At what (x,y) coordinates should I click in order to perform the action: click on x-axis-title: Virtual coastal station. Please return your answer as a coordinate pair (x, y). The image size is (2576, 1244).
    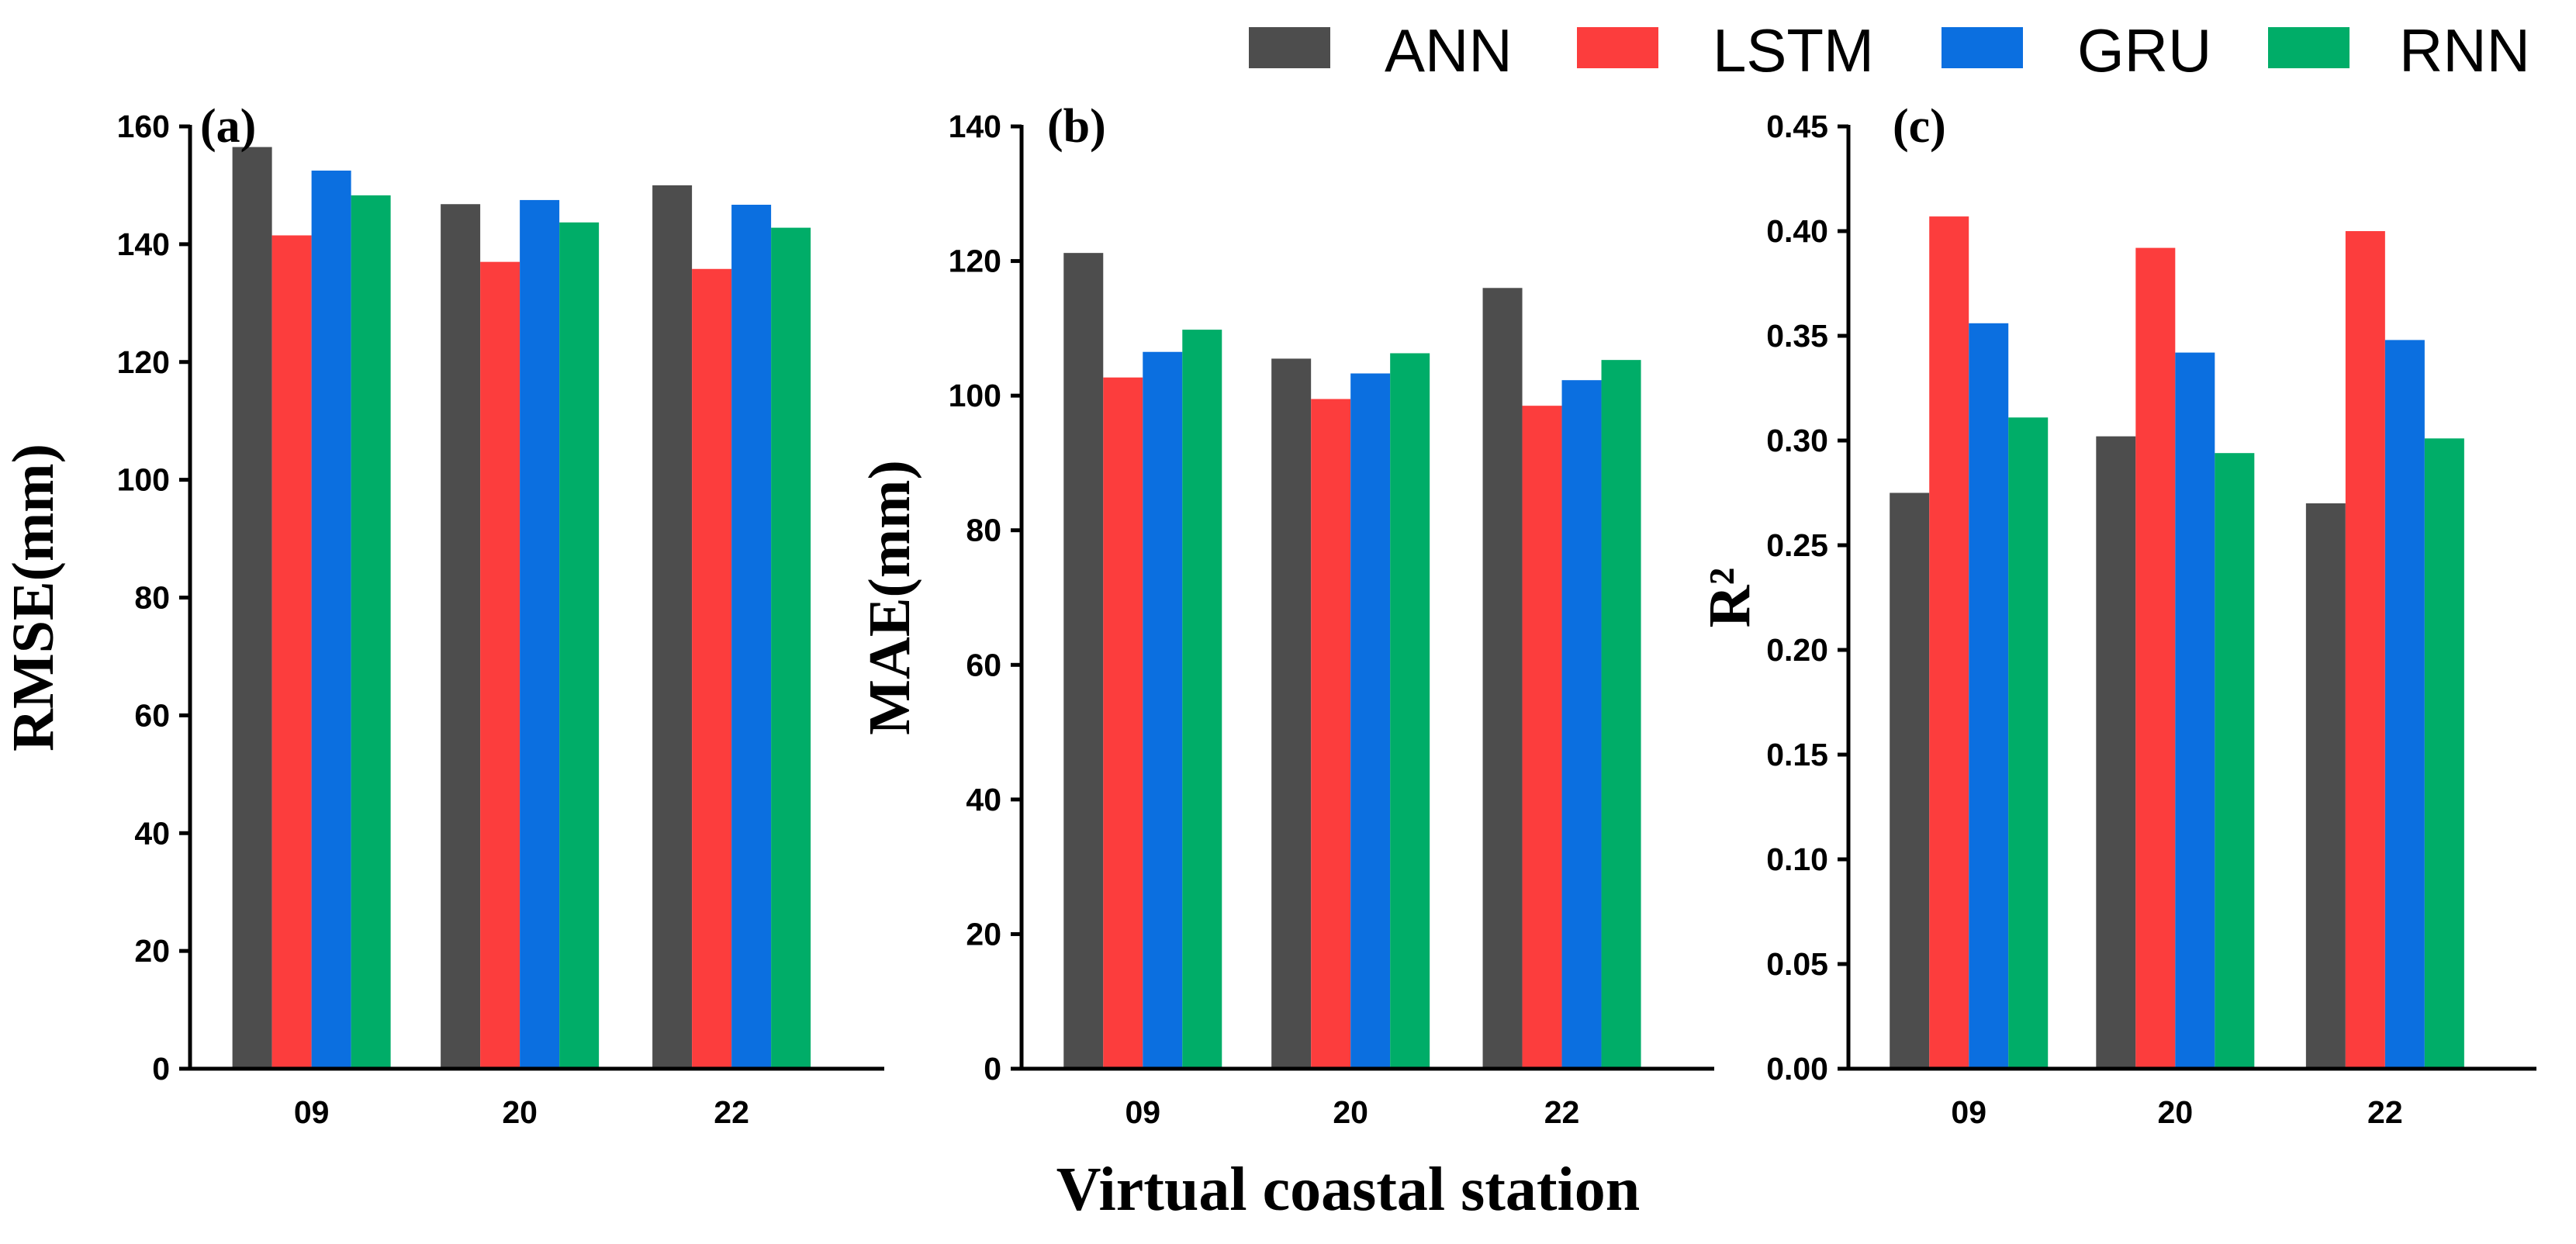
    Looking at the image, I should click on (1348, 1190).